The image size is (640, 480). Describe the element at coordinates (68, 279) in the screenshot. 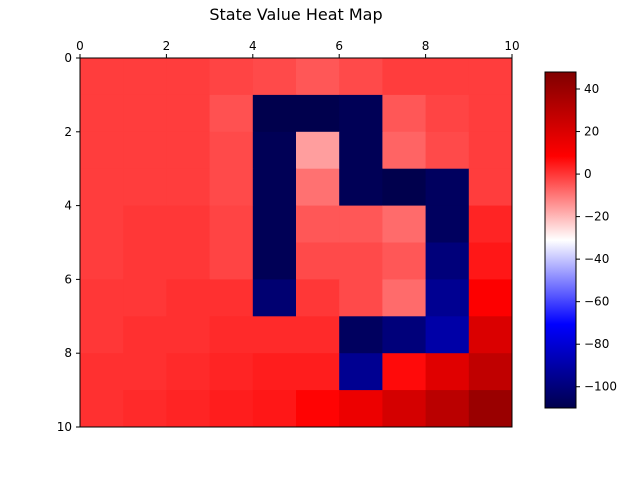

I see `y-tick-label: 6` at that location.